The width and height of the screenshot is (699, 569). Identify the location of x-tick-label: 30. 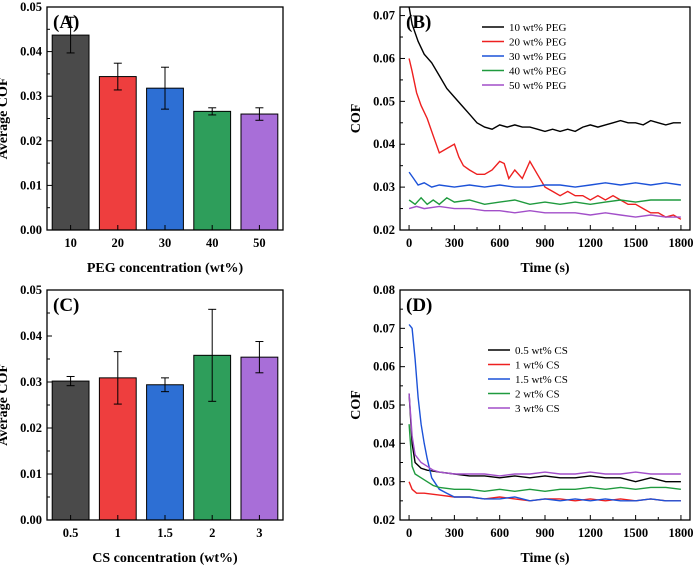
(165, 243).